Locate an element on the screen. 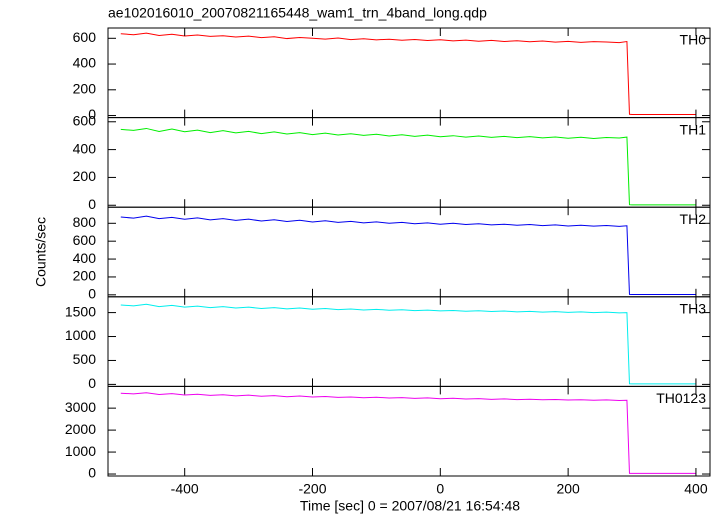 The width and height of the screenshot is (724, 516). x-tick-label: 200 is located at coordinates (568, 489).